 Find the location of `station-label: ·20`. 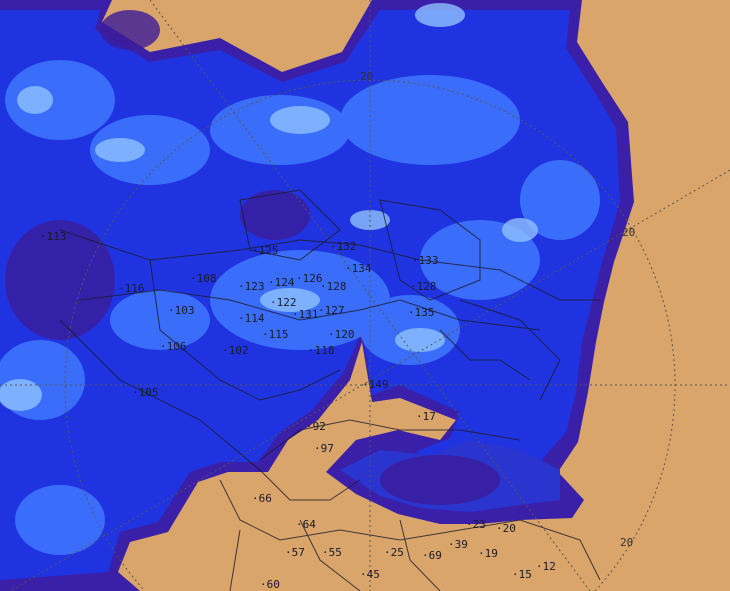

station-label: ·20 is located at coordinates (506, 528).